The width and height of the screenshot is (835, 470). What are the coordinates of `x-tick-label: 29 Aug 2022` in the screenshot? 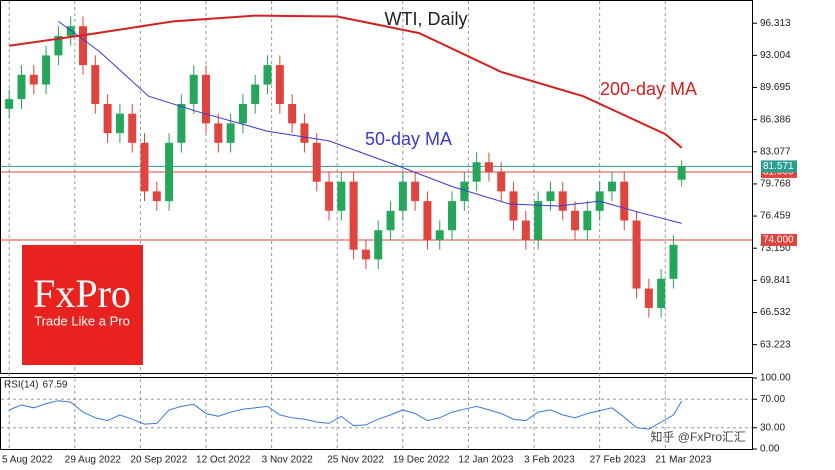 It's located at (93, 460).